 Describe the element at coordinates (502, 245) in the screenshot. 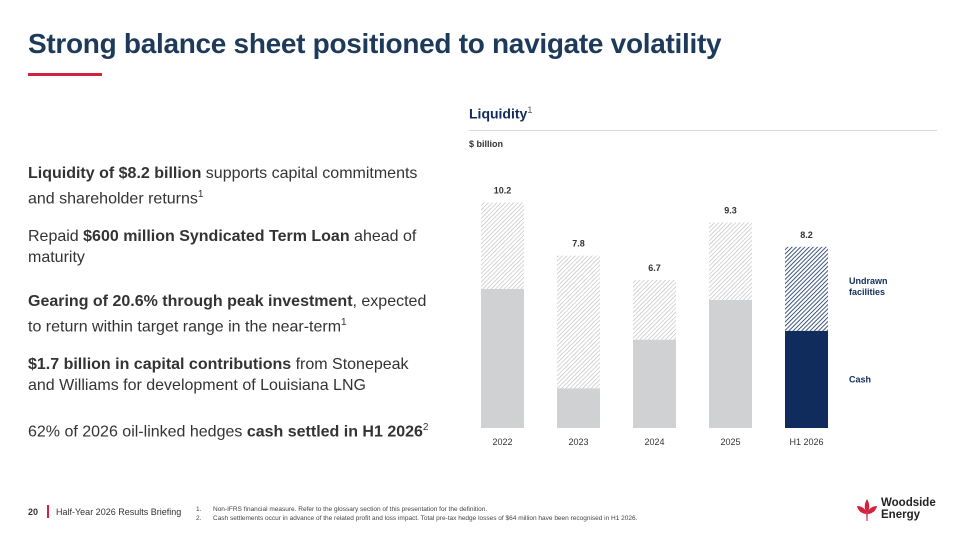

I see `bar-undrawn-2022` at that location.